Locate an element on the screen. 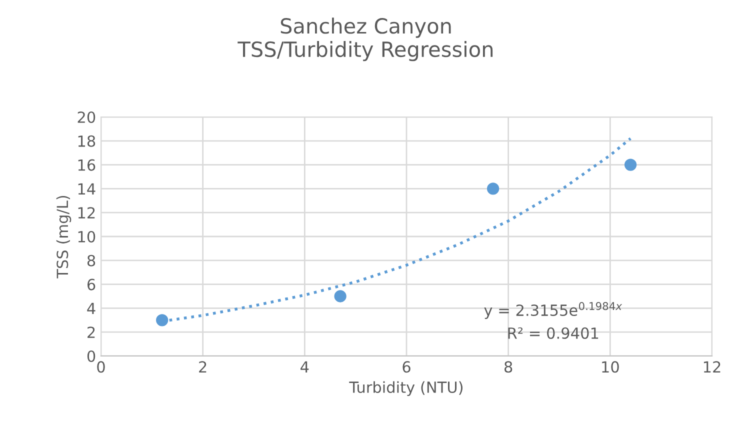 This screenshot has width=732, height=442. x-tick-label: 0 is located at coordinates (101, 367).